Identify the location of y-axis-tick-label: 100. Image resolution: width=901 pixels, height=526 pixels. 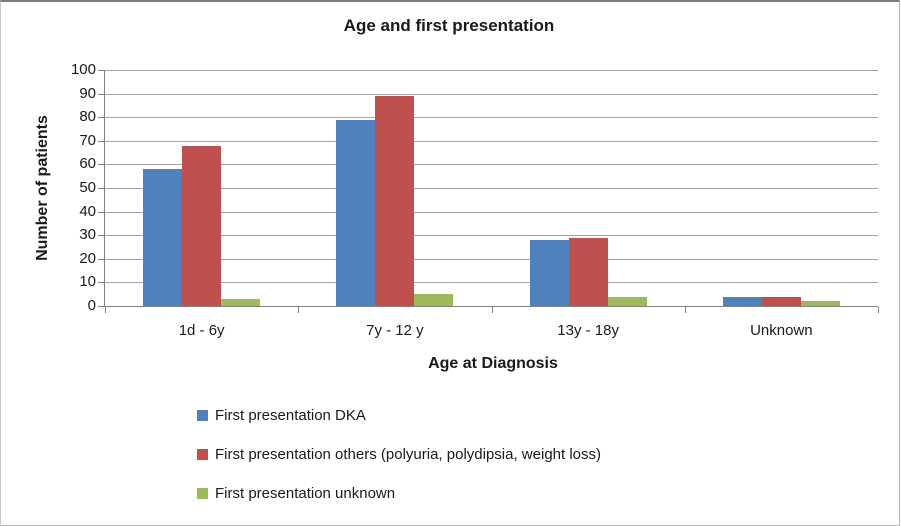
(83, 69).